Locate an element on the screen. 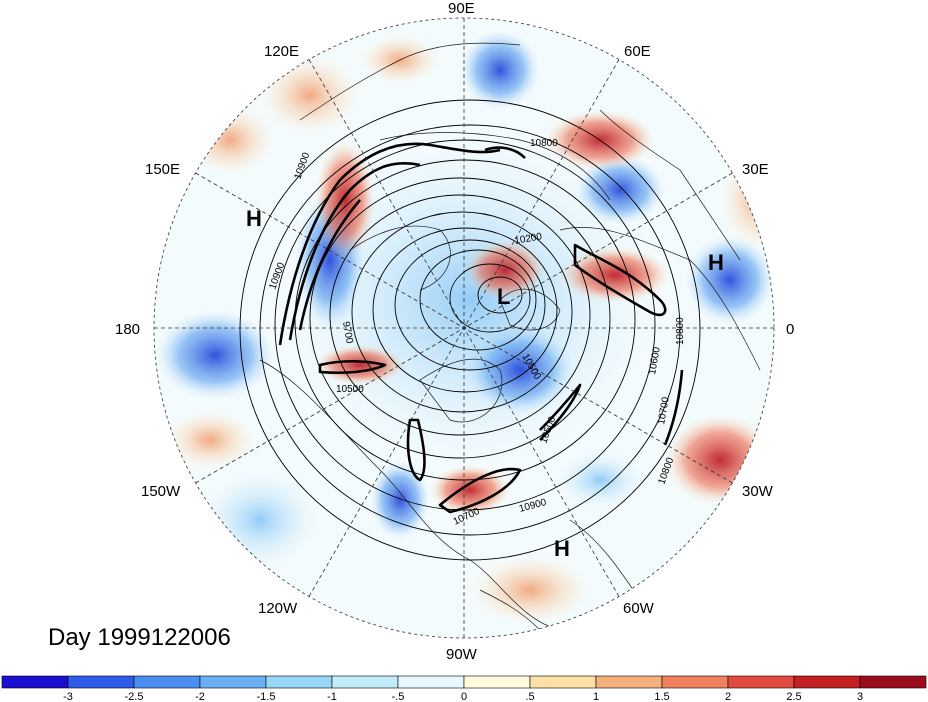  colorbar-tick-label: 0 is located at coordinates (464, 696).